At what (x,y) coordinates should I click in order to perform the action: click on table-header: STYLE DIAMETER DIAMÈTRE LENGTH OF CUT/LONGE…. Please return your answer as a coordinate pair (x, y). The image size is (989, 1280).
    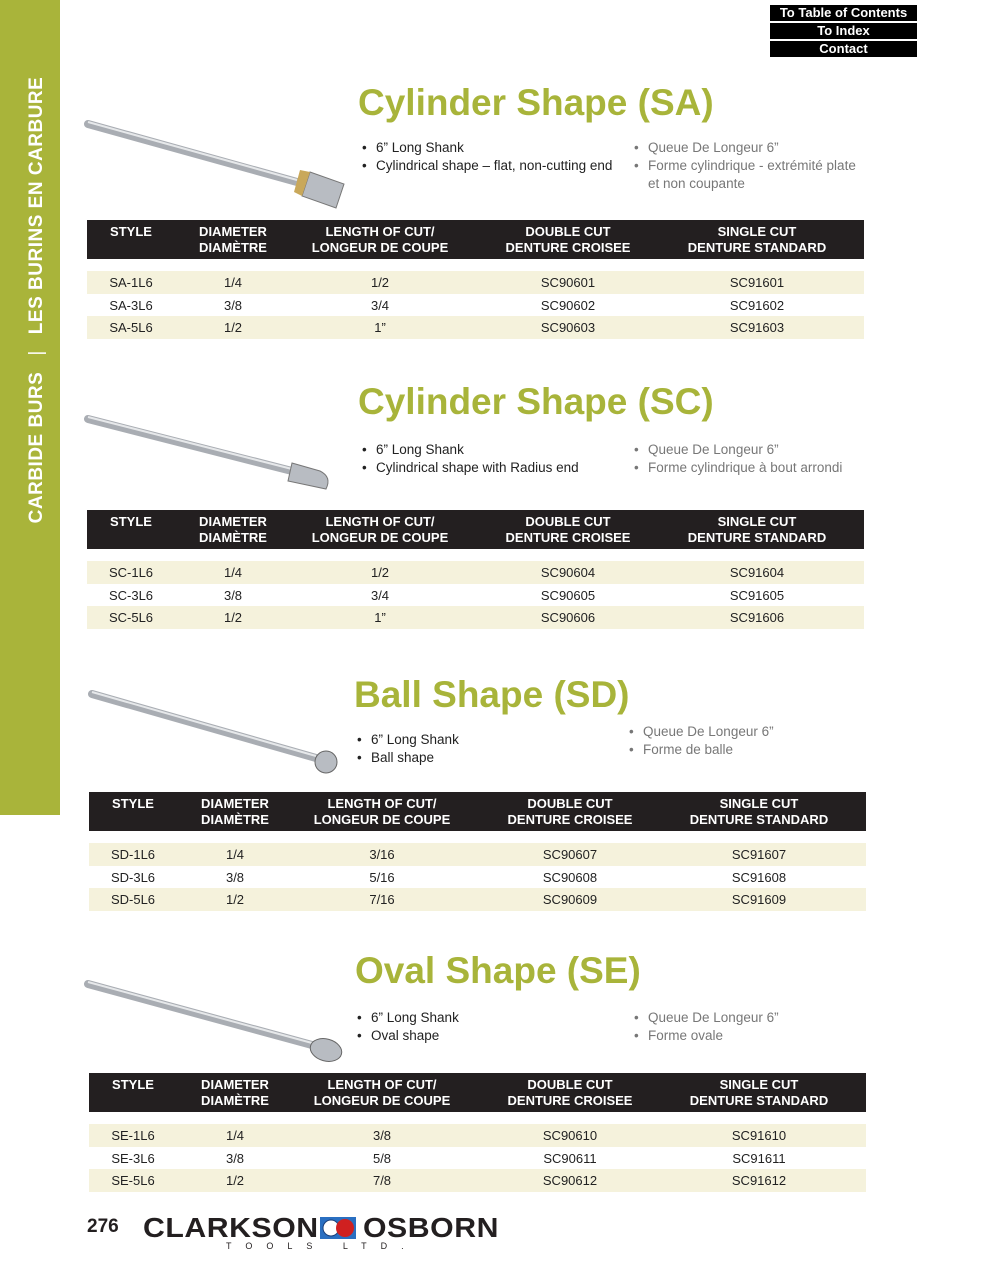
    Looking at the image, I should click on (477, 811).